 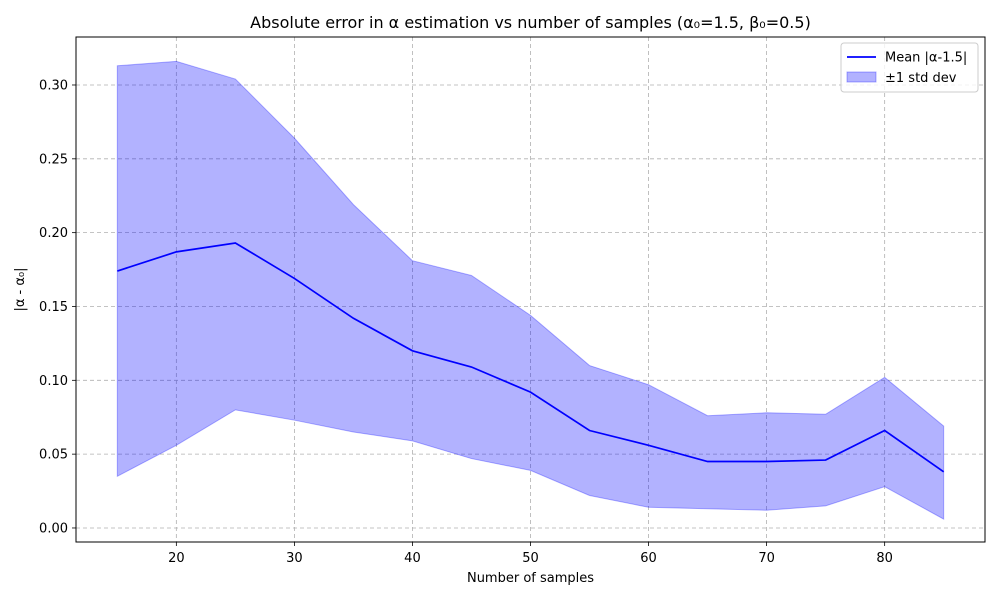 What do you see at coordinates (176, 558) in the screenshot?
I see `x-tick-label: 20` at bounding box center [176, 558].